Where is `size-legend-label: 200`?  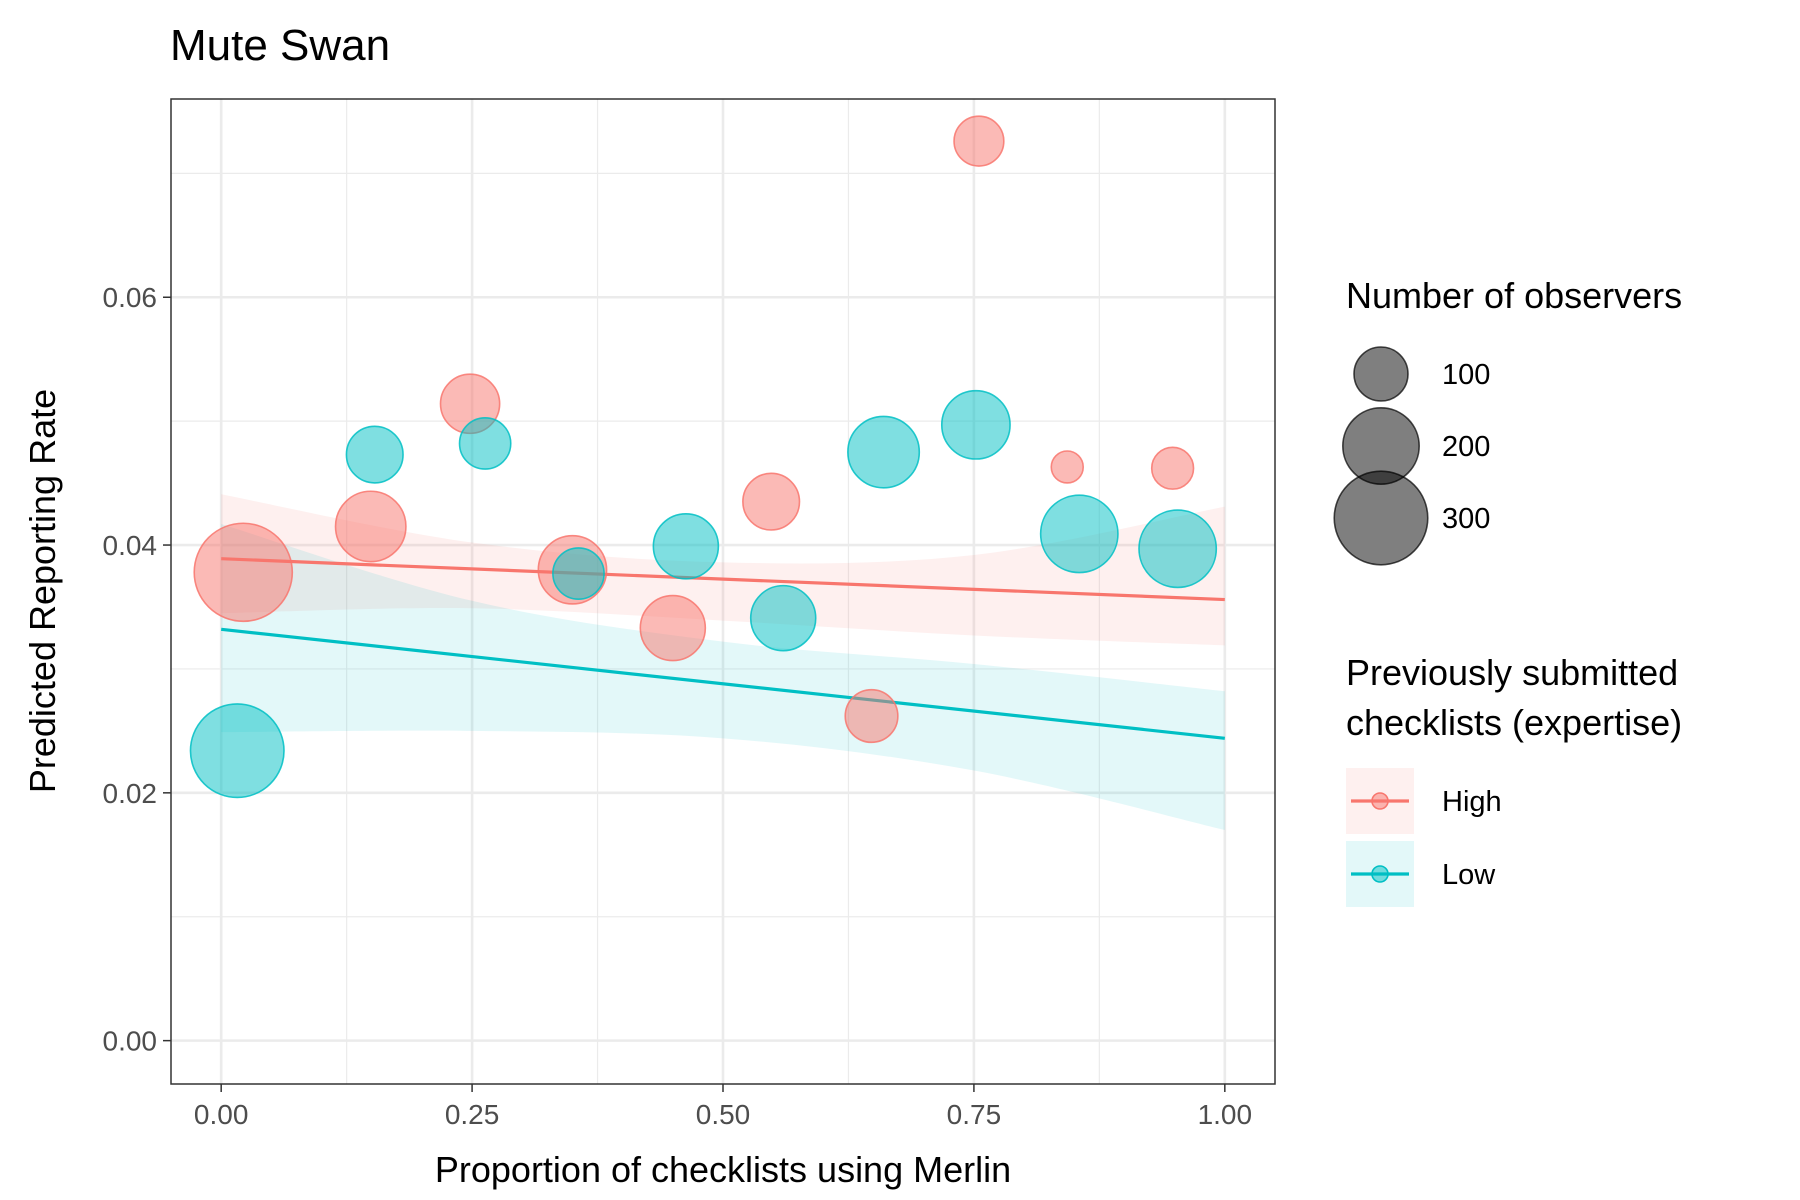
size-legend-label: 200 is located at coordinates (1466, 447).